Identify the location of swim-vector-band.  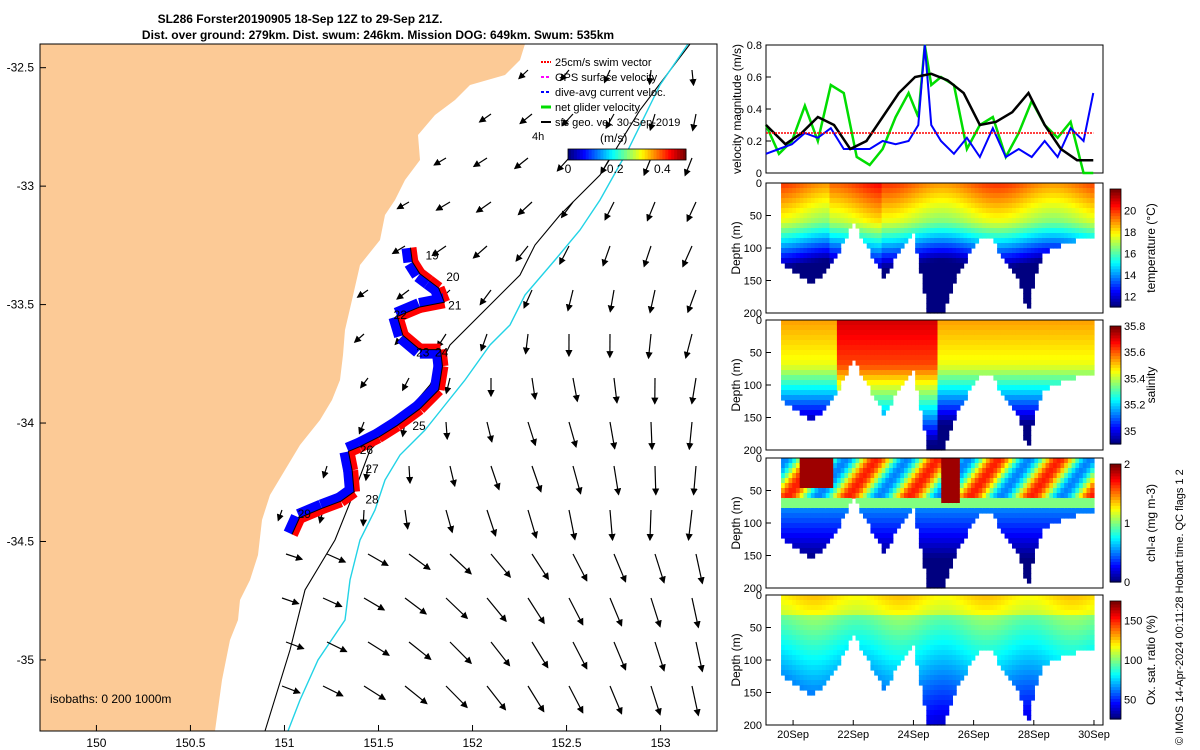
(353, 460).